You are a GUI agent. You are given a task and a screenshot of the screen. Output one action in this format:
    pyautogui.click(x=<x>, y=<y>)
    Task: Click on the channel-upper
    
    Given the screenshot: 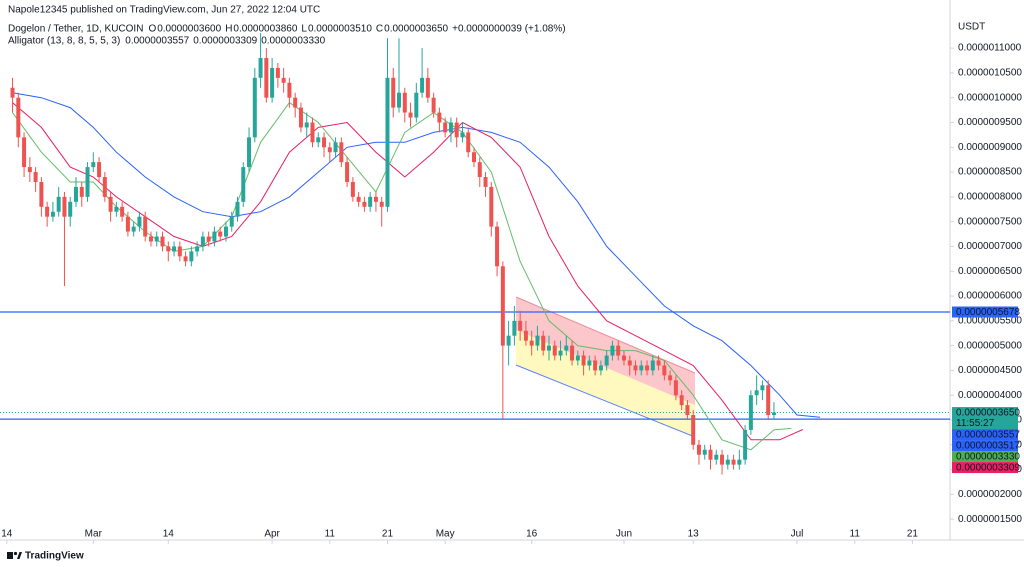 What is the action you would take?
    pyautogui.click(x=605, y=351)
    